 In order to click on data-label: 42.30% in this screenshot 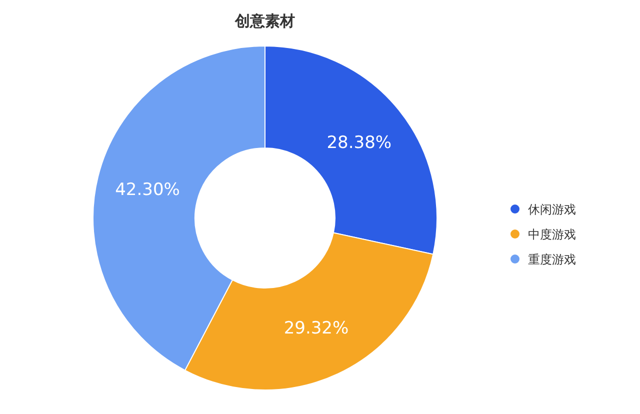, I will do `click(147, 190)`.